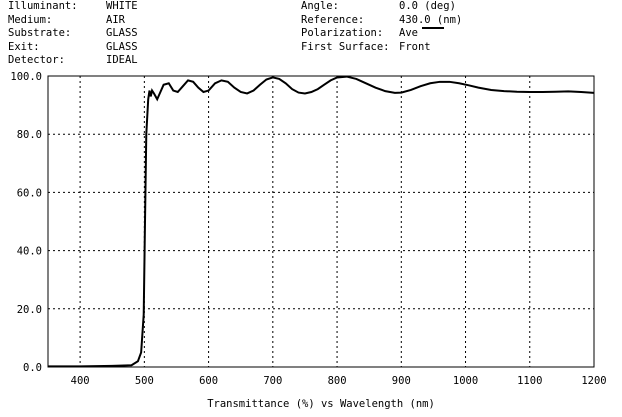 The width and height of the screenshot is (622, 417). Describe the element at coordinates (401, 381) in the screenshot. I see `x-tick-label: 900` at that location.